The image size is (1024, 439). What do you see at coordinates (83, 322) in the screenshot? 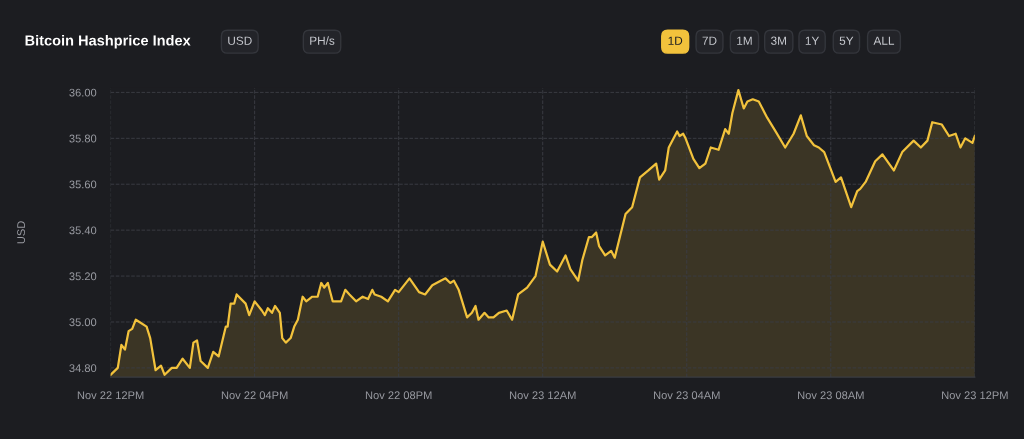
I see `y-tick-label: 35.00` at bounding box center [83, 322].